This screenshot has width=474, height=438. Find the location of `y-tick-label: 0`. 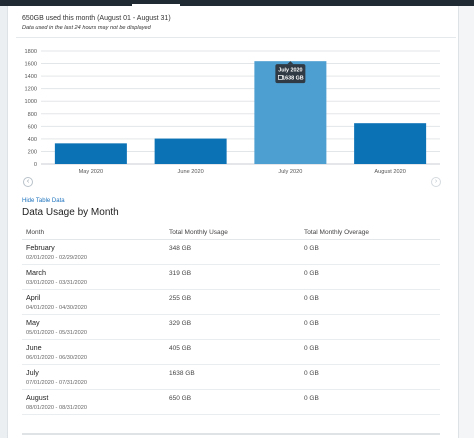

y-tick-label: 0 is located at coordinates (35, 165).